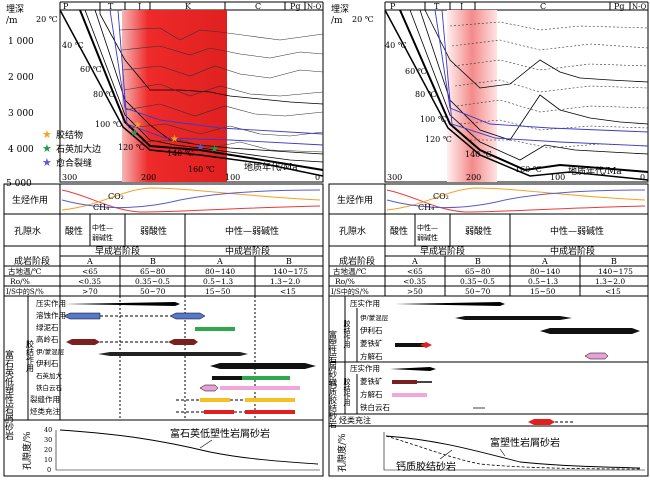 This screenshot has height=480, width=650. Describe the element at coordinates (517, 331) in the screenshot. I see `right-group1-bars` at that location.